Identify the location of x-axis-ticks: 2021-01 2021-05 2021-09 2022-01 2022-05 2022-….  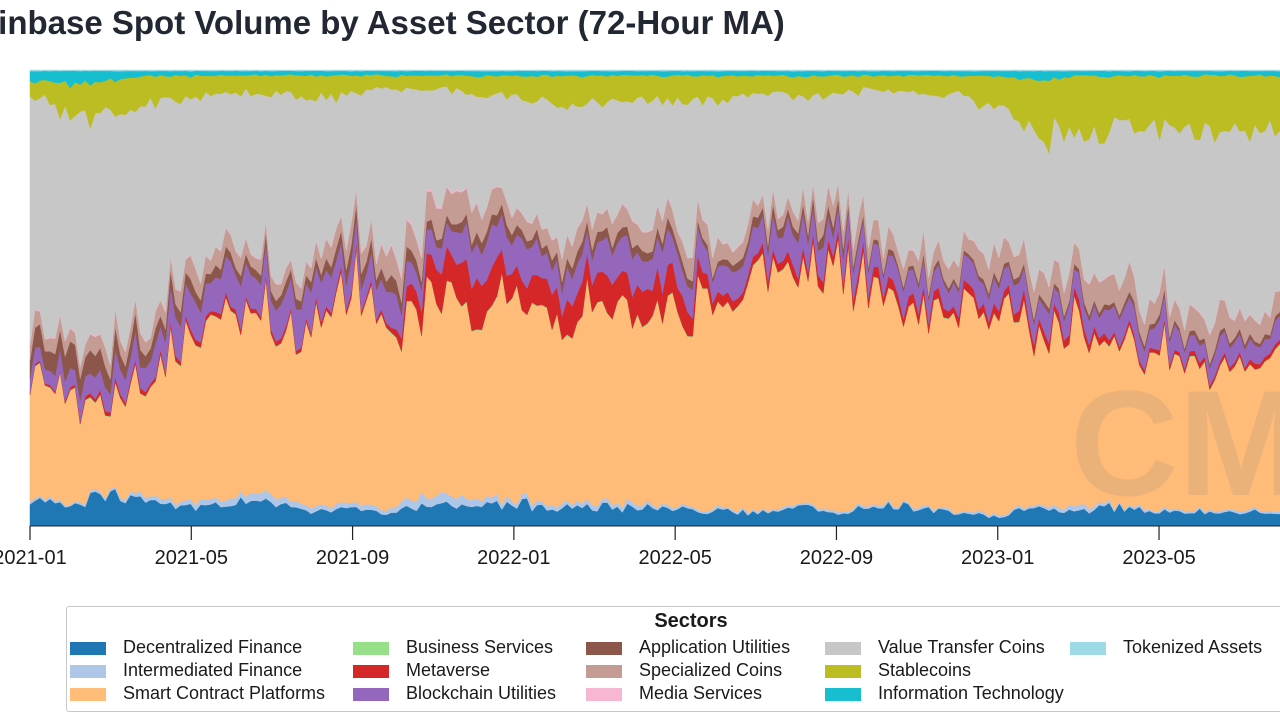
(598, 547).